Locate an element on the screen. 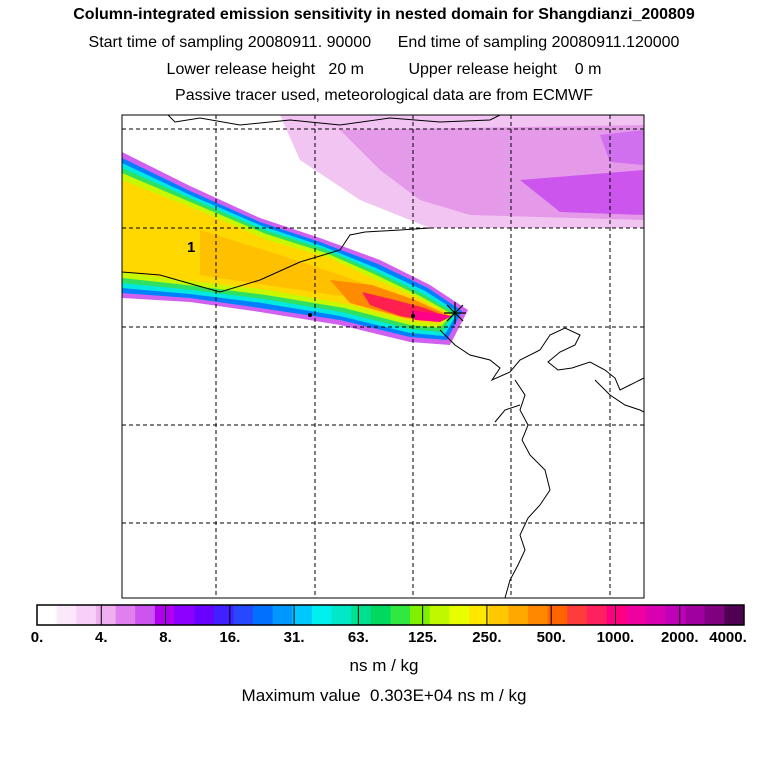 The width and height of the screenshot is (768, 768). color-scale-tick-label: 8. is located at coordinates (165, 637).